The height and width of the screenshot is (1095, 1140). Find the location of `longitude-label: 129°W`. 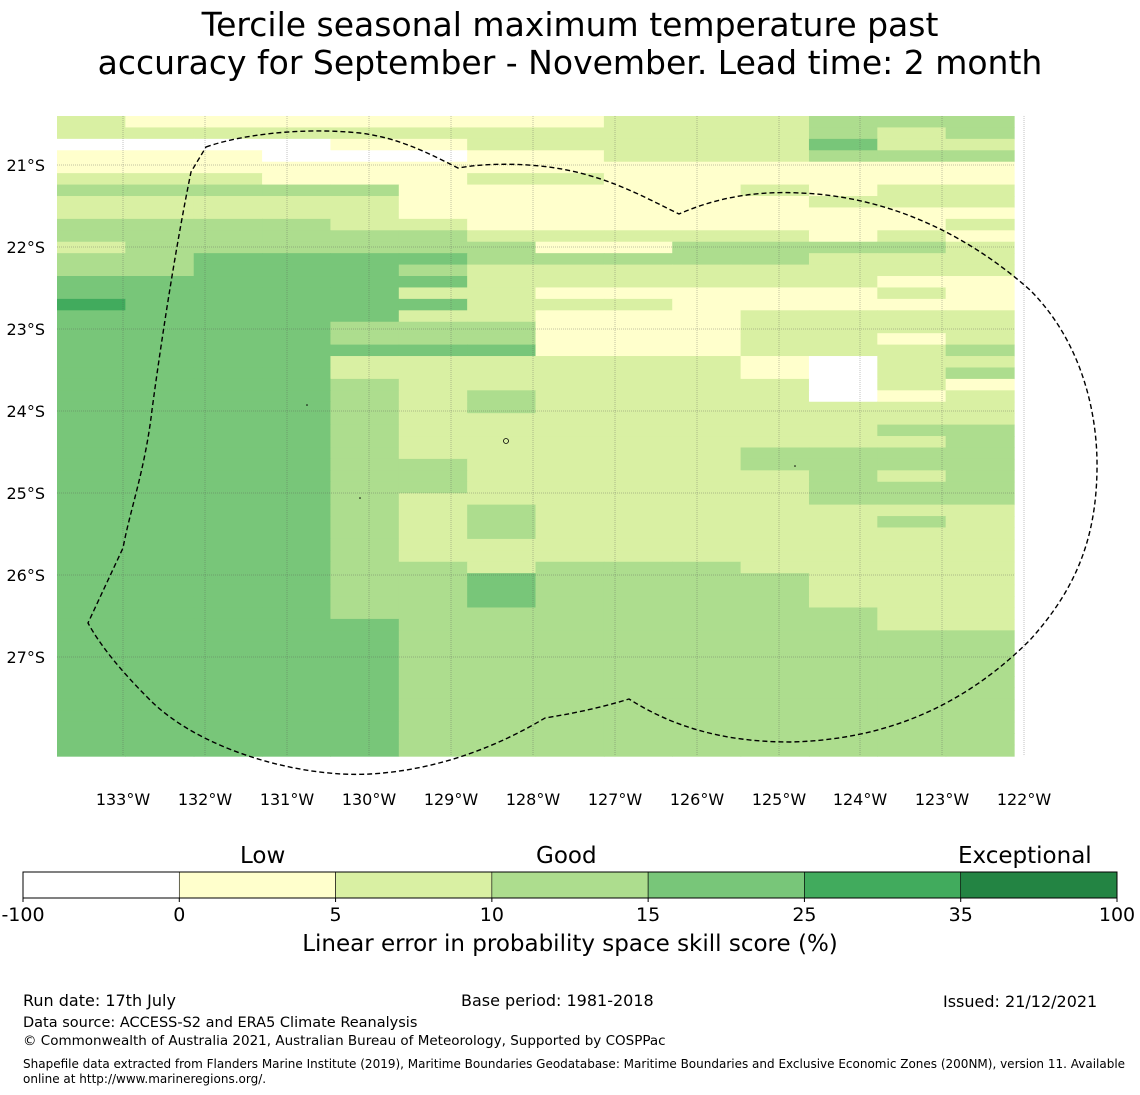

longitude-label: 129°W is located at coordinates (451, 799).